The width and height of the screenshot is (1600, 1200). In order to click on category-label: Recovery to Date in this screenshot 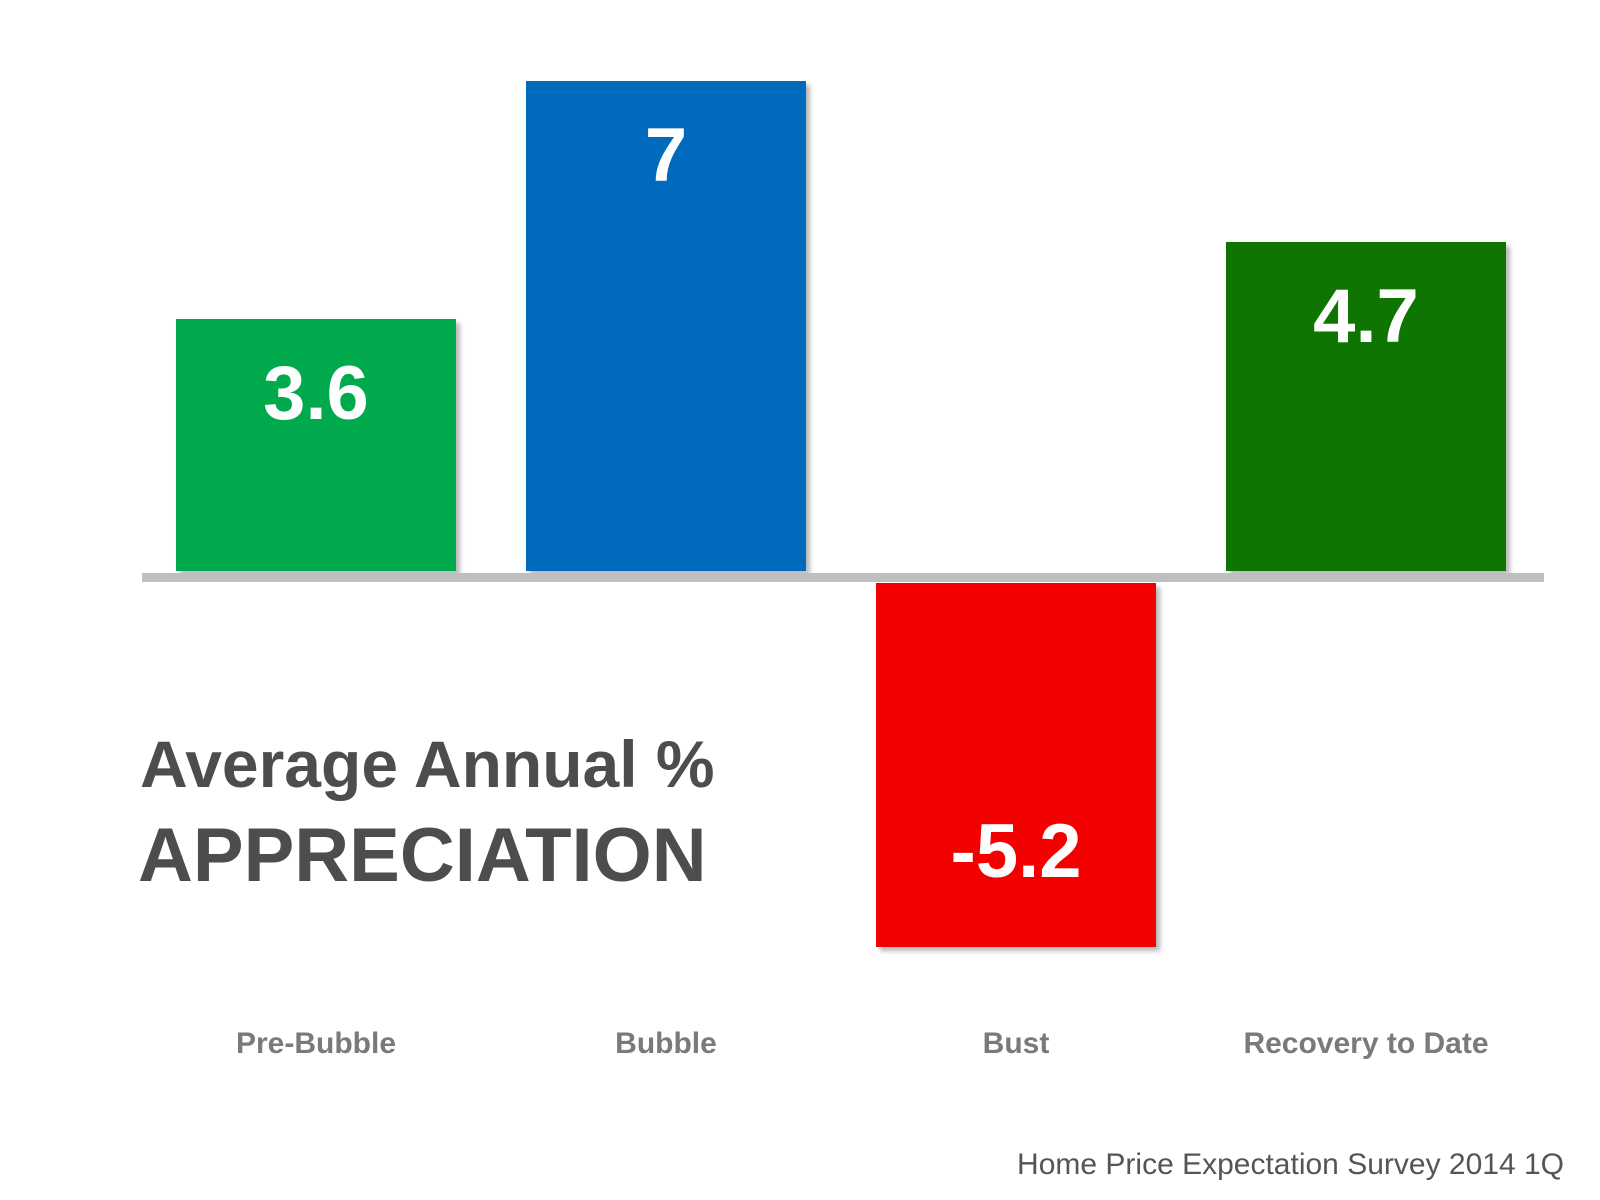, I will do `click(1365, 1043)`.